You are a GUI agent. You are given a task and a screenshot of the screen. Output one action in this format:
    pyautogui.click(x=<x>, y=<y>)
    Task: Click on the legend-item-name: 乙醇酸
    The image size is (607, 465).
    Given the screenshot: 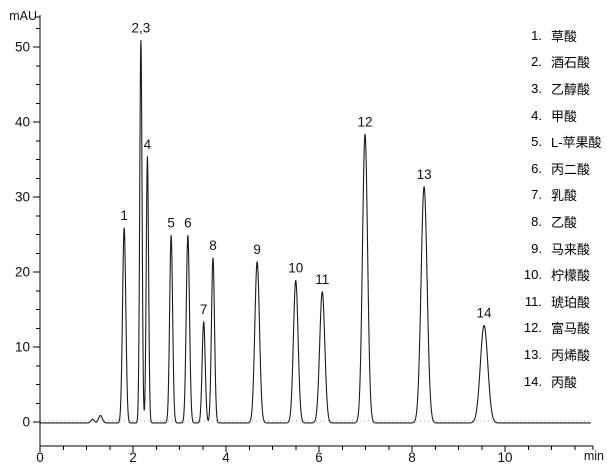 What is the action you would take?
    pyautogui.click(x=571, y=89)
    